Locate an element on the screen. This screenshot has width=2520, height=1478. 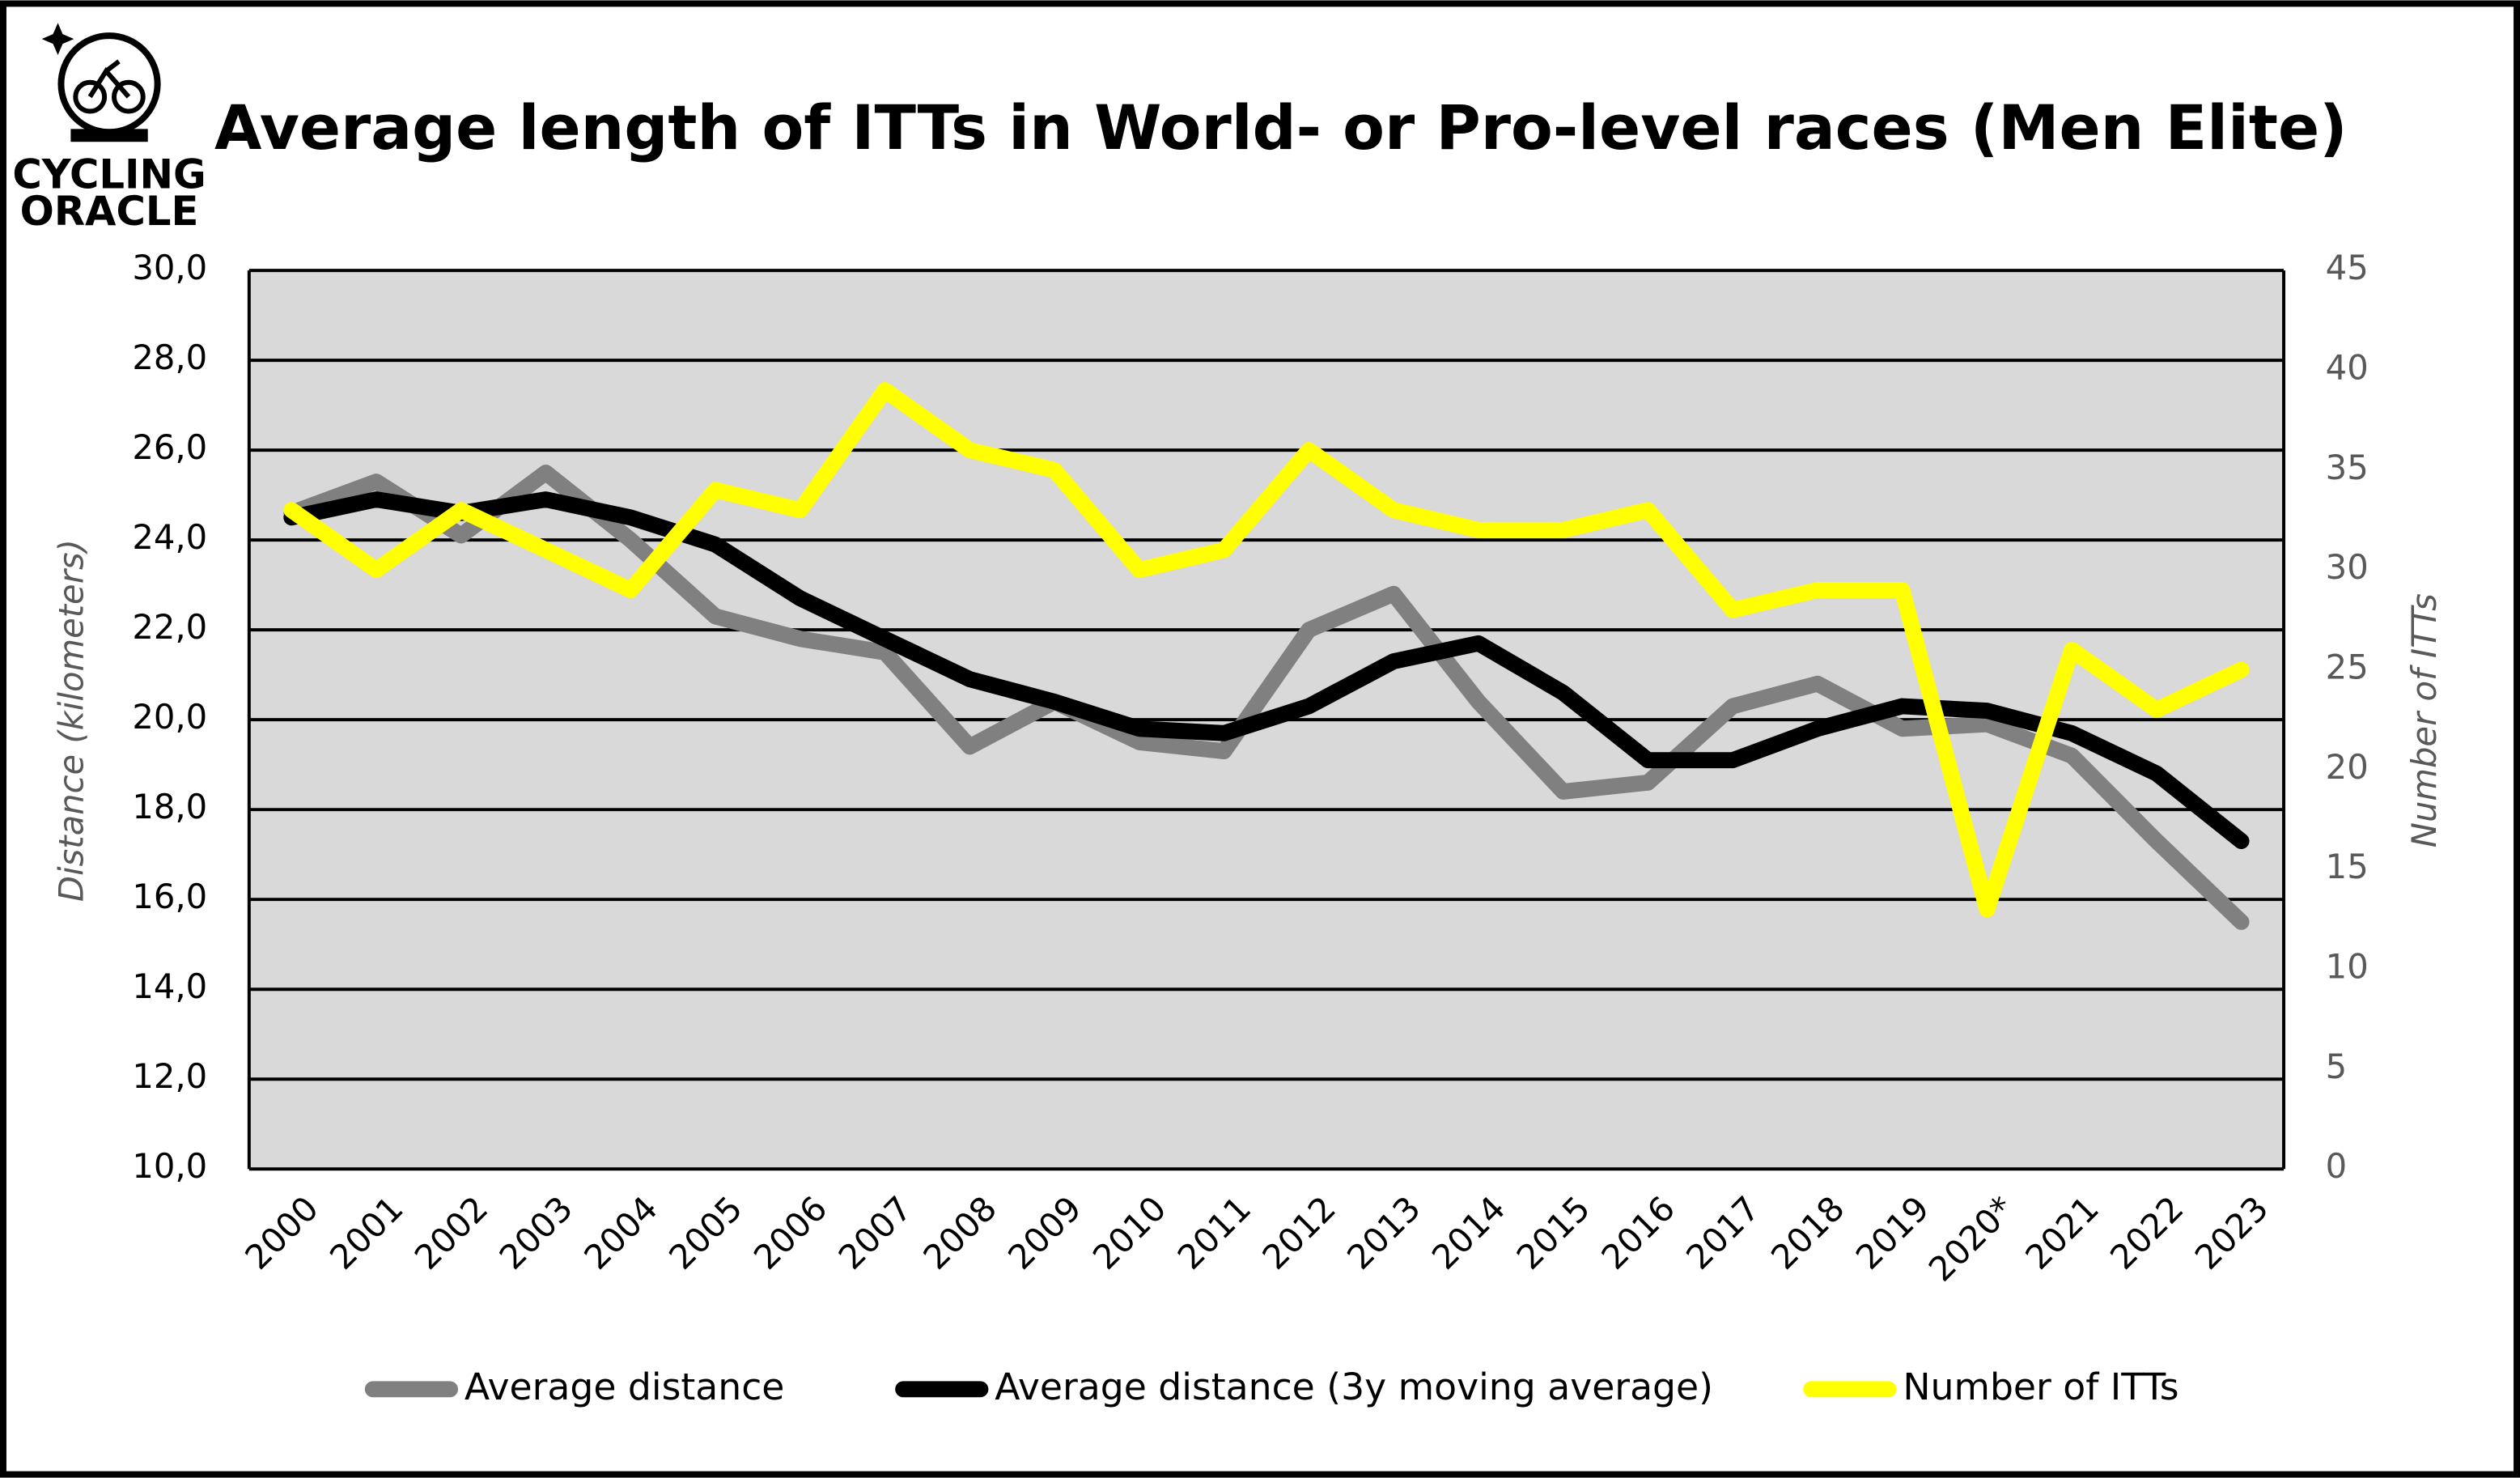
y-tick-label: 24,0 is located at coordinates (170, 537).